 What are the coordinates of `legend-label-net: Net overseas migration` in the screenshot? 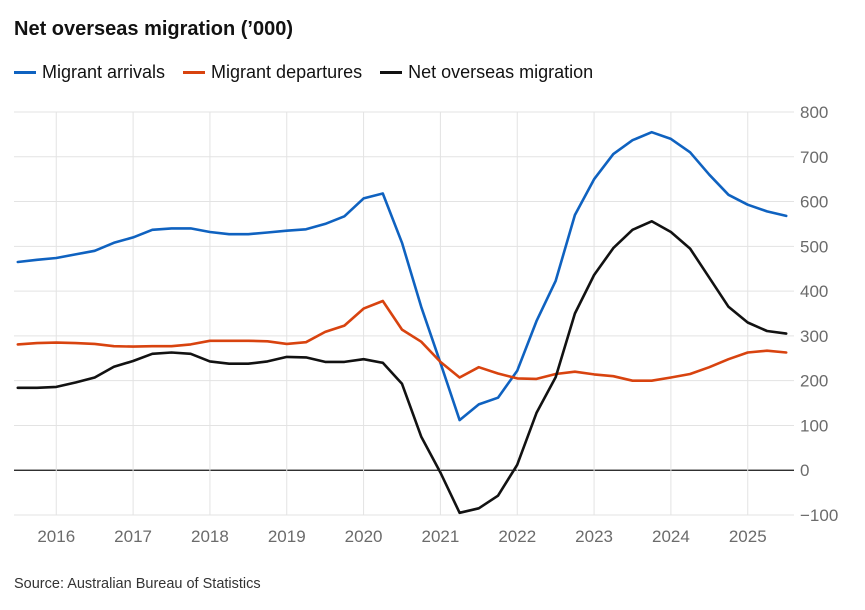 It's located at (501, 72).